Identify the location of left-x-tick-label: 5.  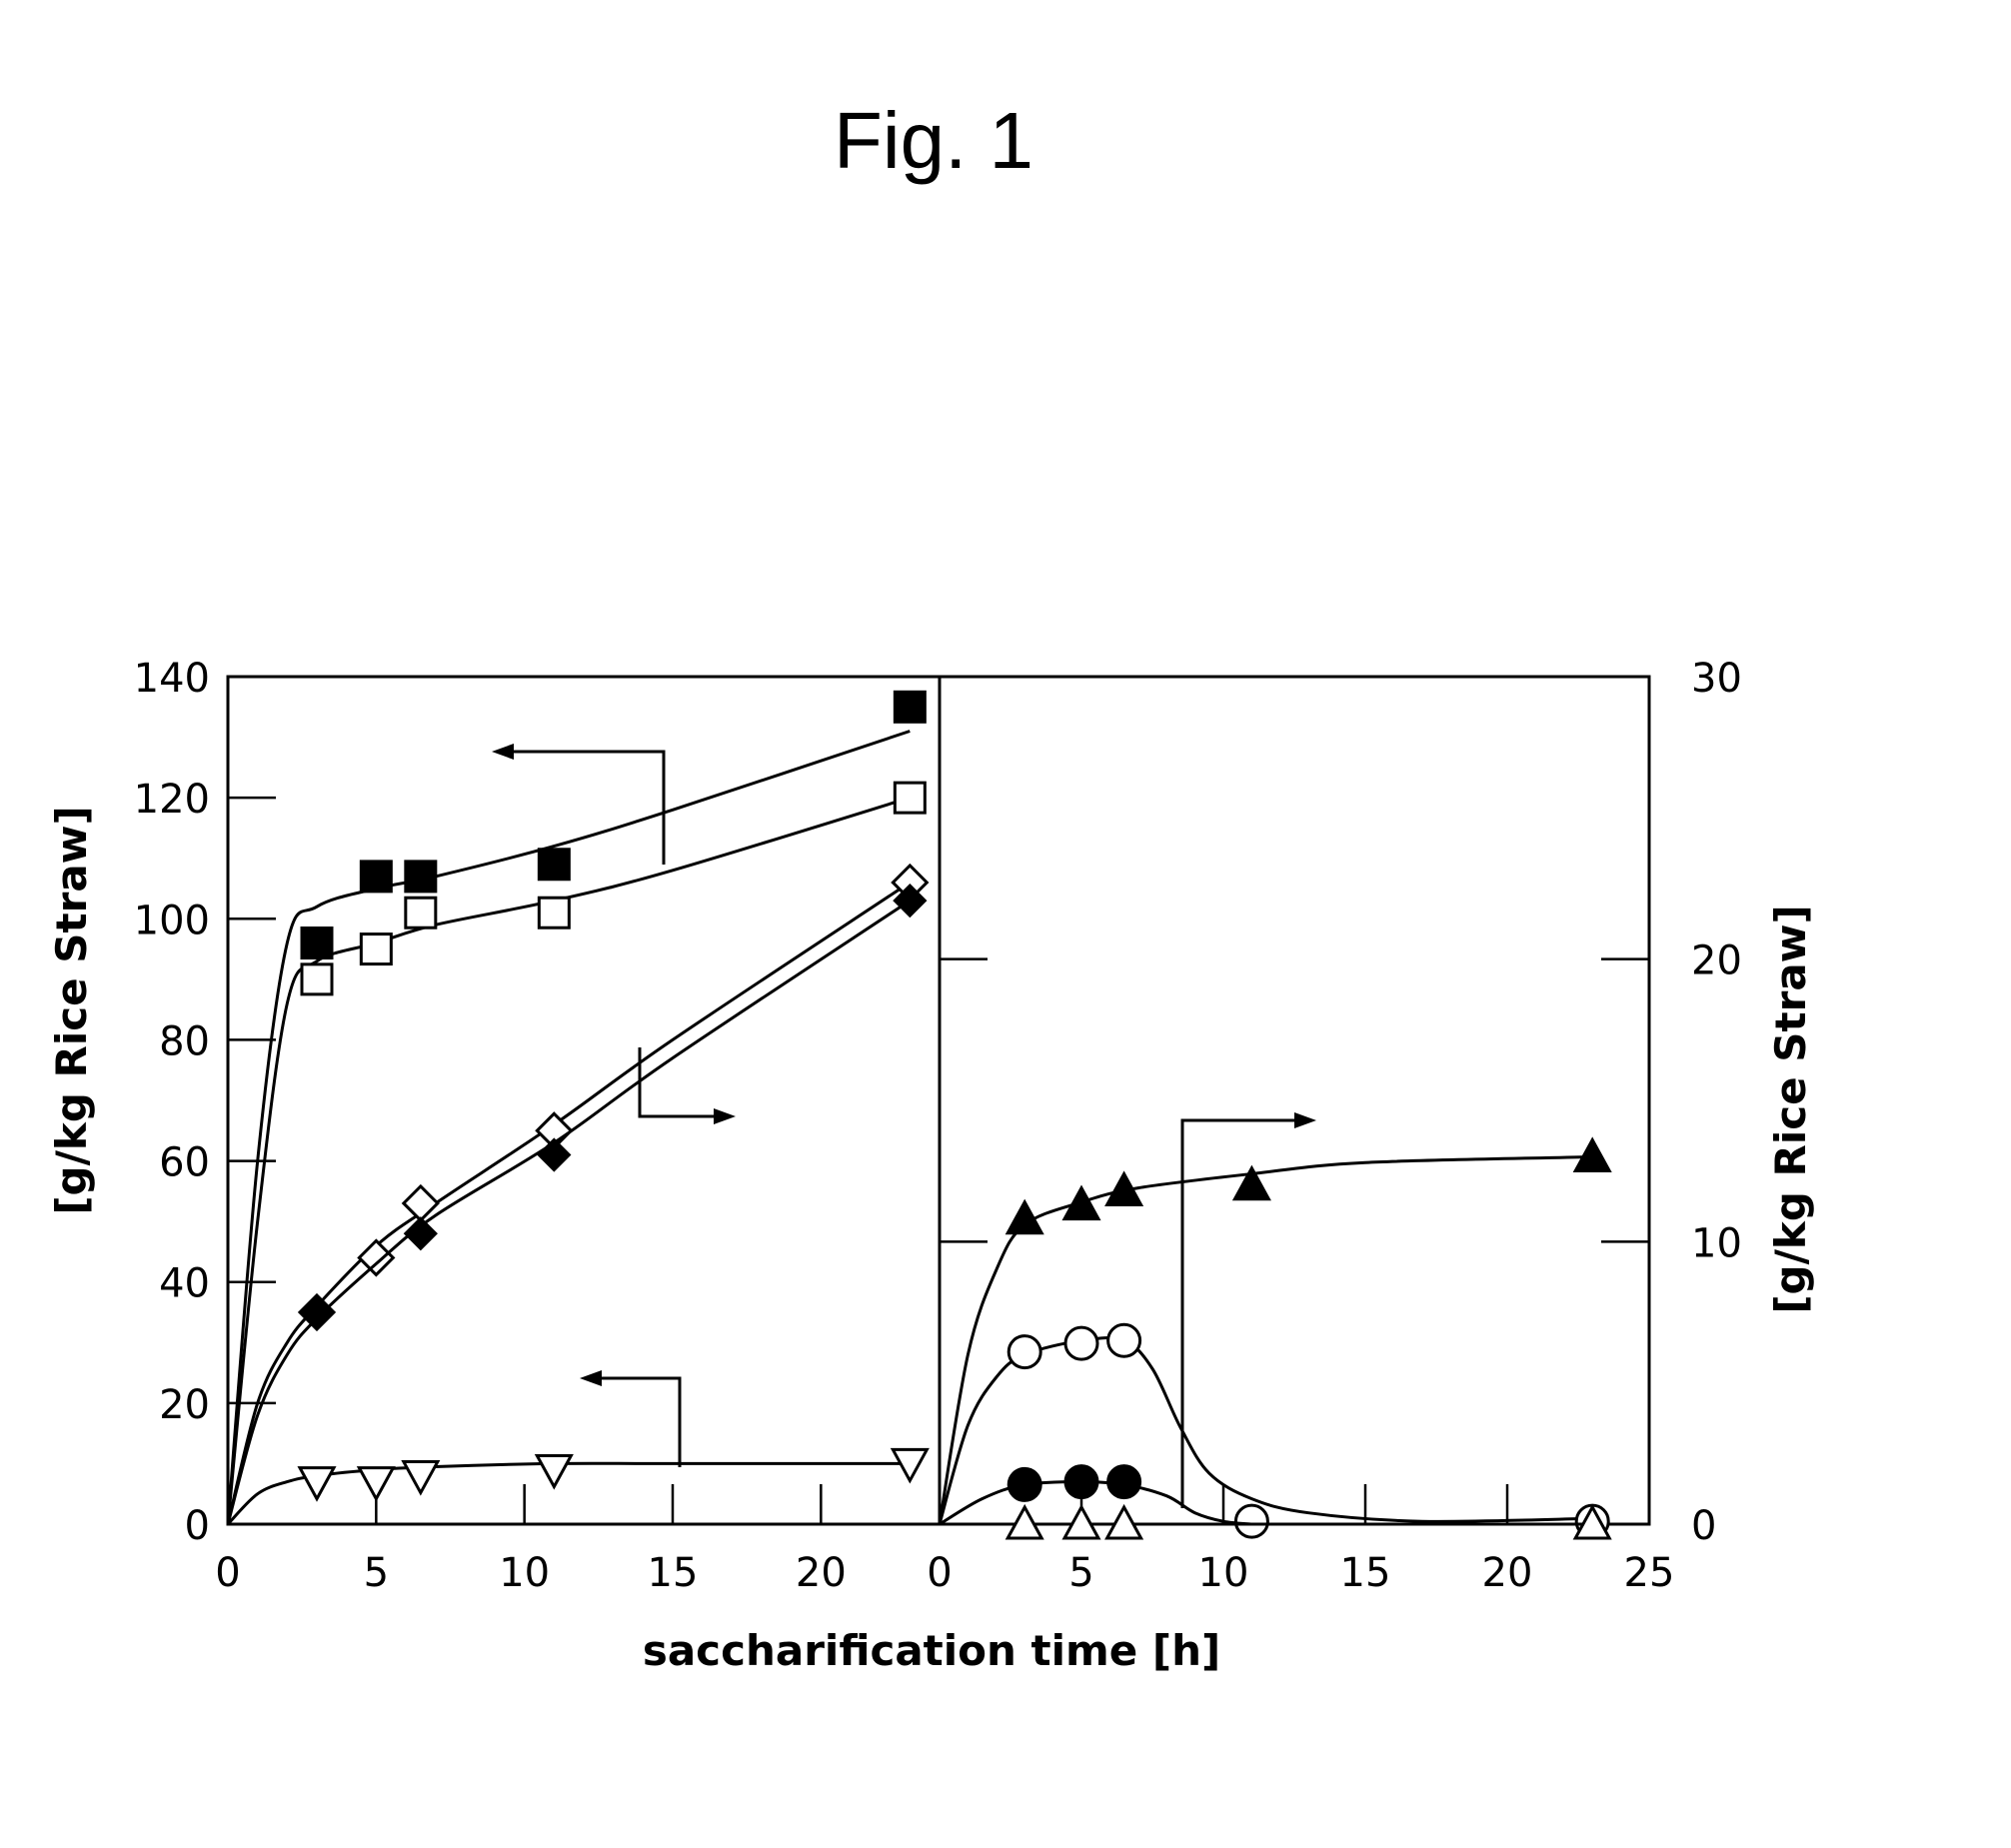
(376, 1573).